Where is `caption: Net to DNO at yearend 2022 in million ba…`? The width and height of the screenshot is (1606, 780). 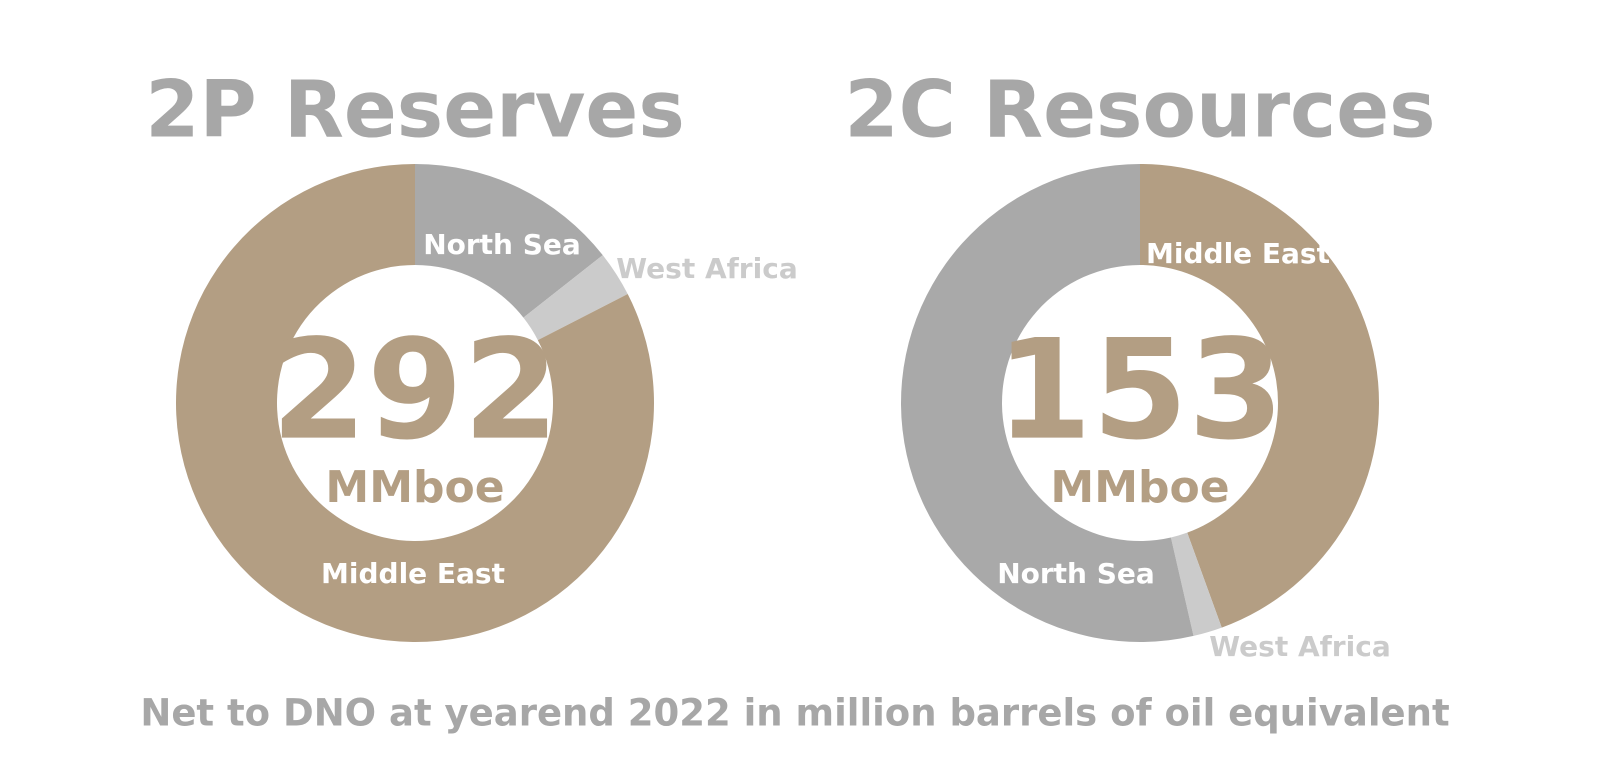
caption: Net to DNO at yearend 2022 in million ba… is located at coordinates (794, 713).